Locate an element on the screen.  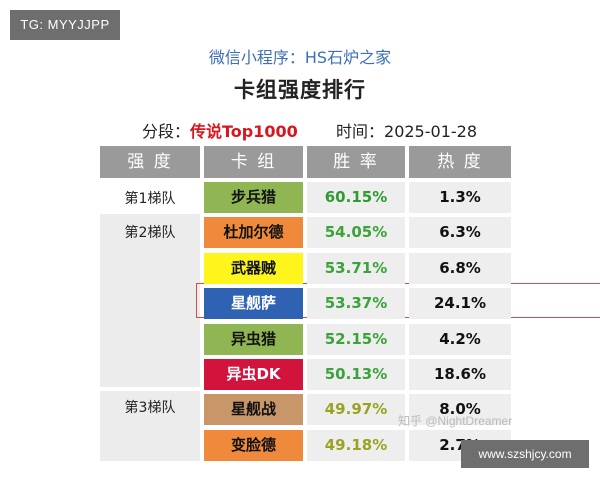
popularity-cell: 24.1% is located at coordinates (460, 303).